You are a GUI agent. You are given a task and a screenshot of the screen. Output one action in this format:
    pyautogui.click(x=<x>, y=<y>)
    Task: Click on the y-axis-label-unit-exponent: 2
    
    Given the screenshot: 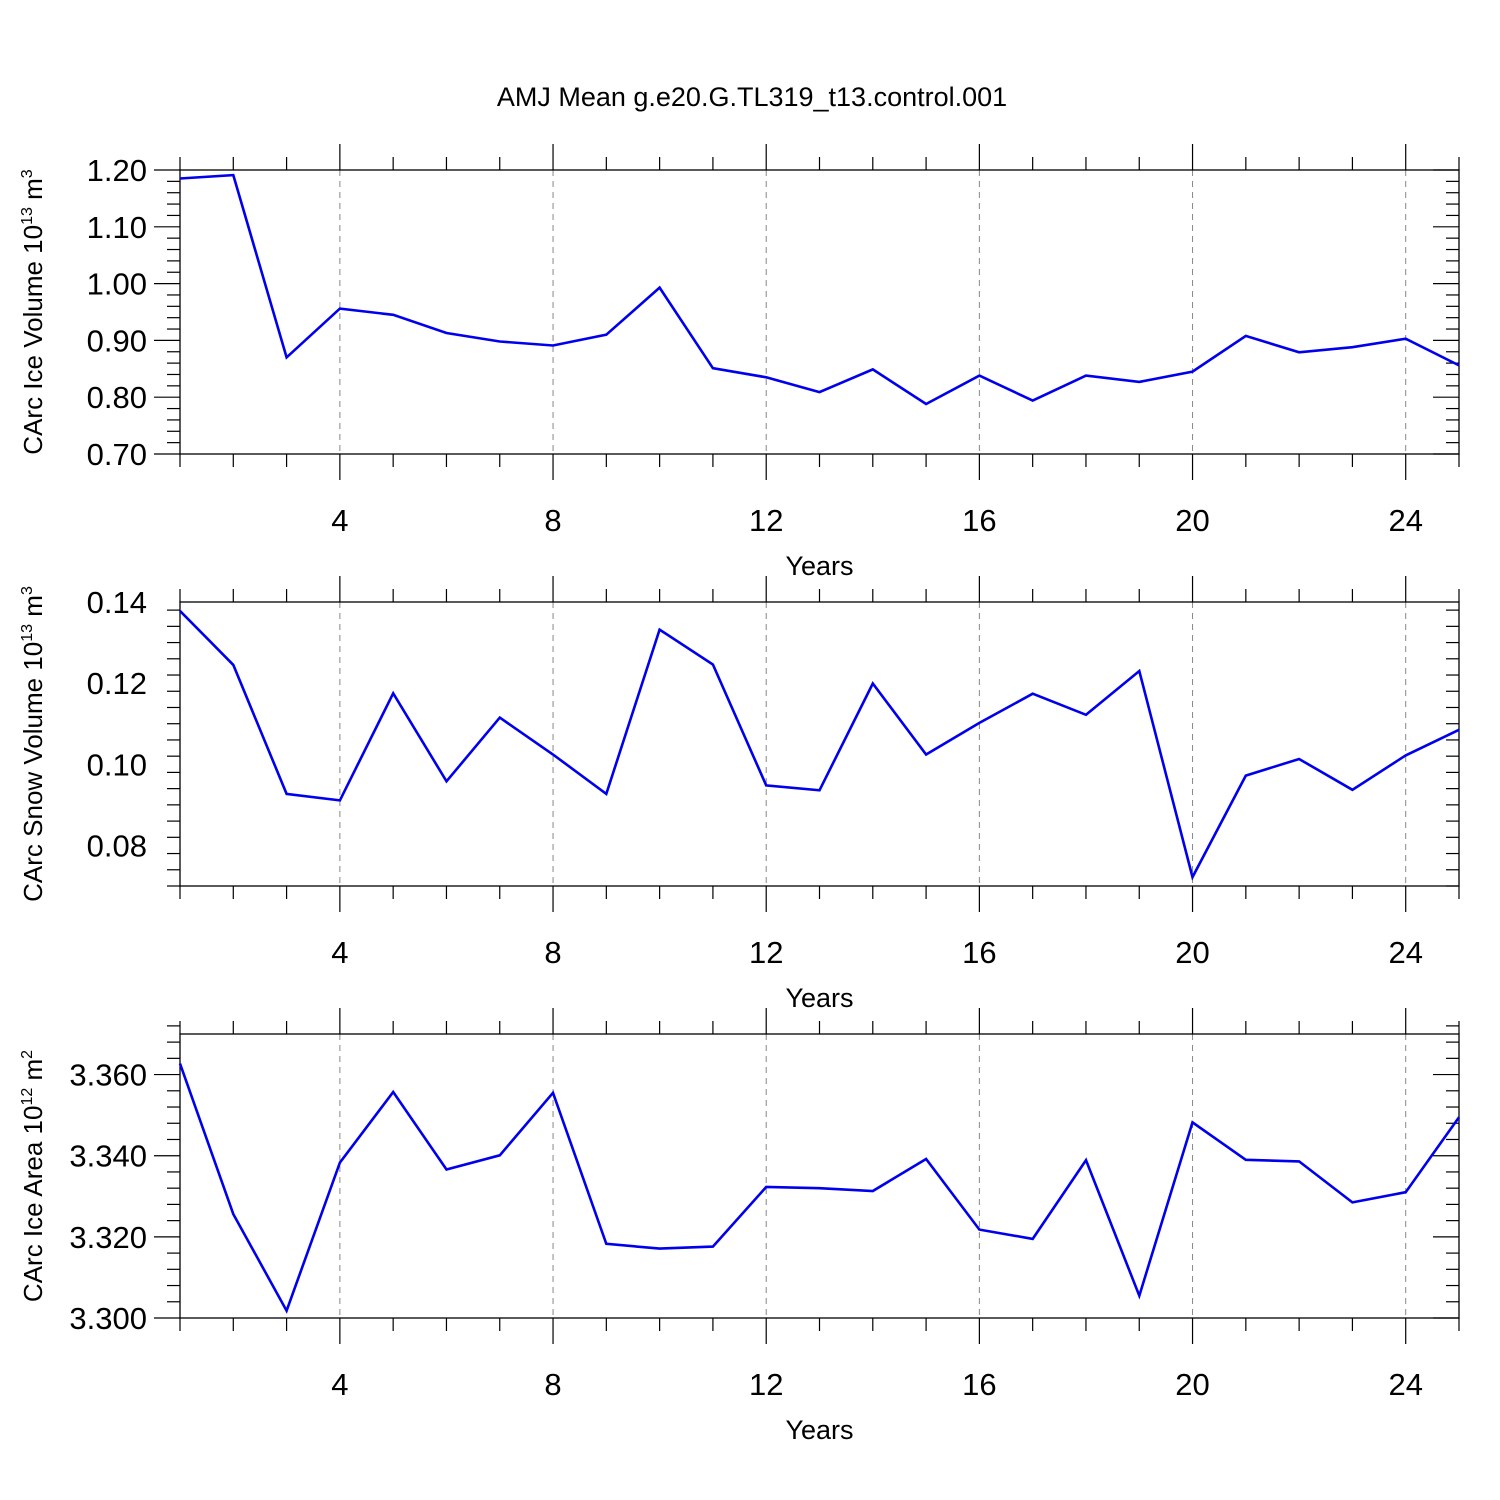 What is the action you would take?
    pyautogui.click(x=27, y=1054)
    